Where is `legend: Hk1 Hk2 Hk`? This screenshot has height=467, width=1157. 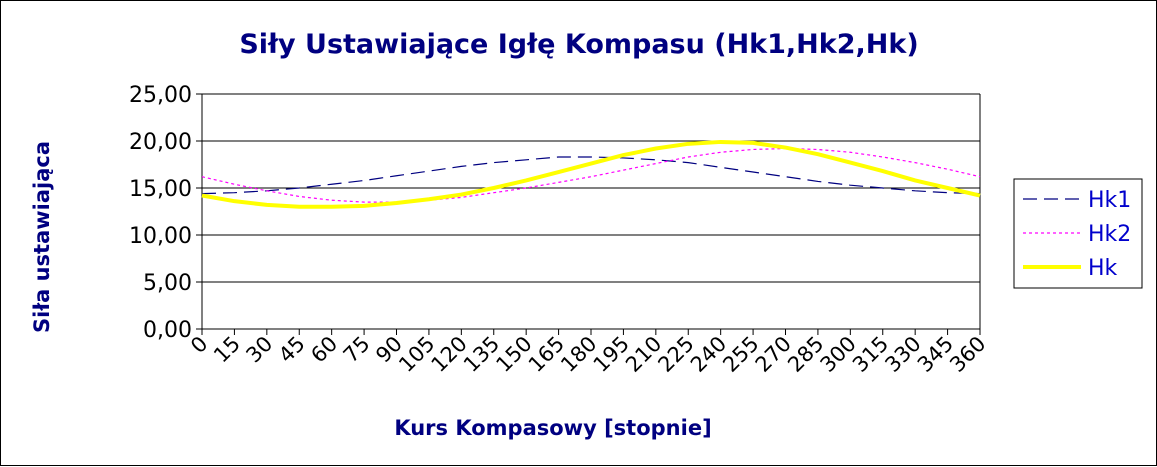
legend: Hk1 Hk2 Hk is located at coordinates (1078, 233).